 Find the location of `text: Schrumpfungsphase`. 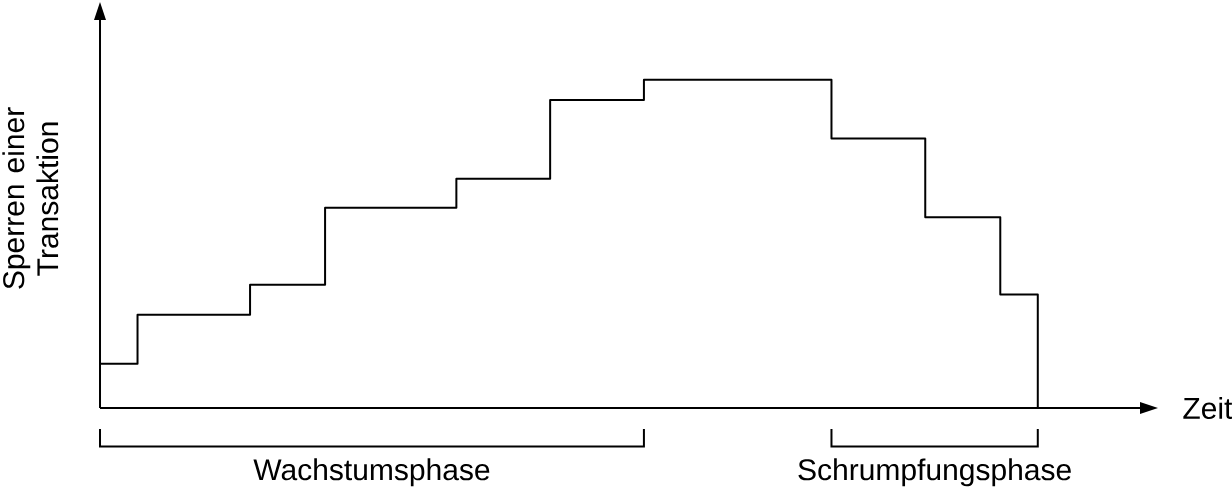

text: Schrumpfungsphase is located at coordinates (934, 472).